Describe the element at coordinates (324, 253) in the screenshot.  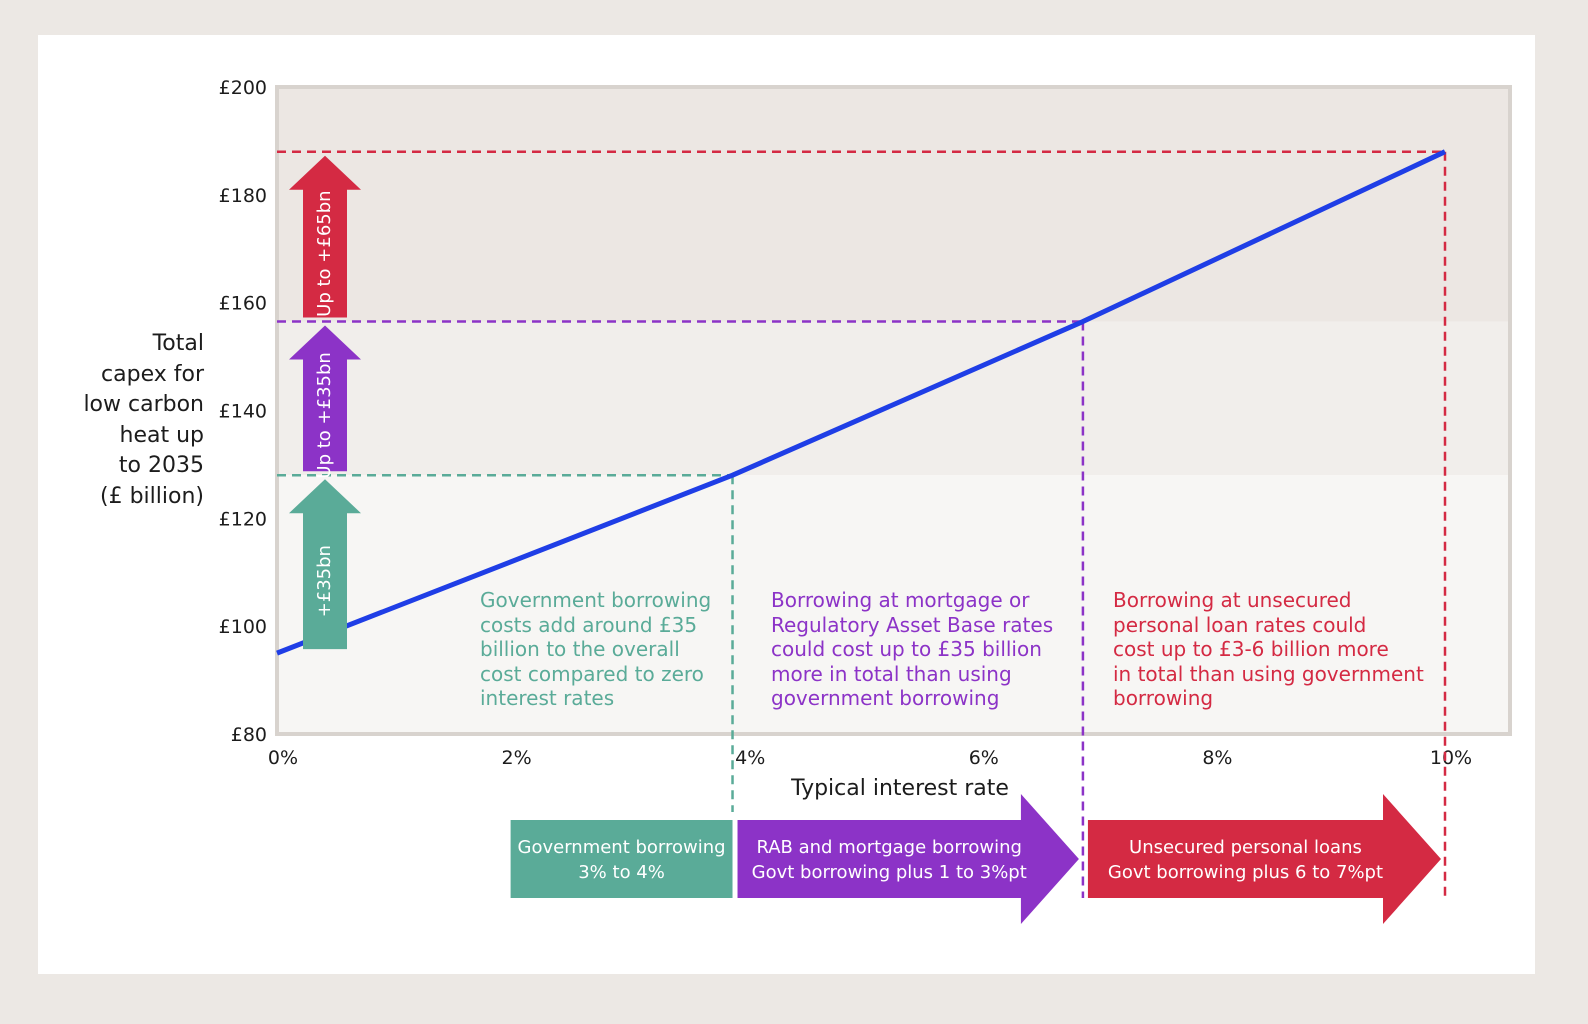
I see `increase-arrow-label: Up to +£65bn` at that location.